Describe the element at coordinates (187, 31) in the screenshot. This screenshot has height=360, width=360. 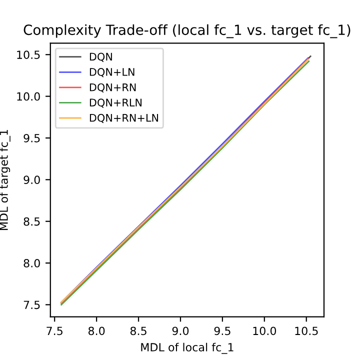
I see `chart-title: Complexity Trade-off (local fc_1 vs. target fc_1)` at that location.